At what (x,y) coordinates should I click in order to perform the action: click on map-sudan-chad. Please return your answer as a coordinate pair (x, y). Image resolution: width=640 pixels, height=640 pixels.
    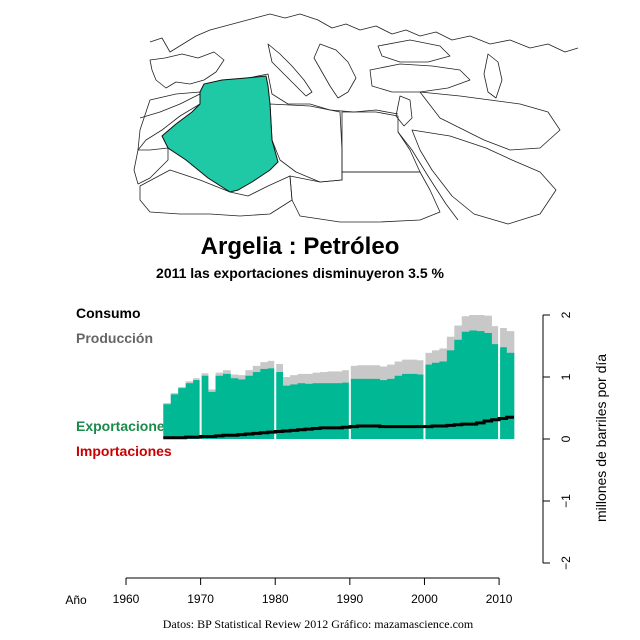
    Looking at the image, I should click on (365, 197).